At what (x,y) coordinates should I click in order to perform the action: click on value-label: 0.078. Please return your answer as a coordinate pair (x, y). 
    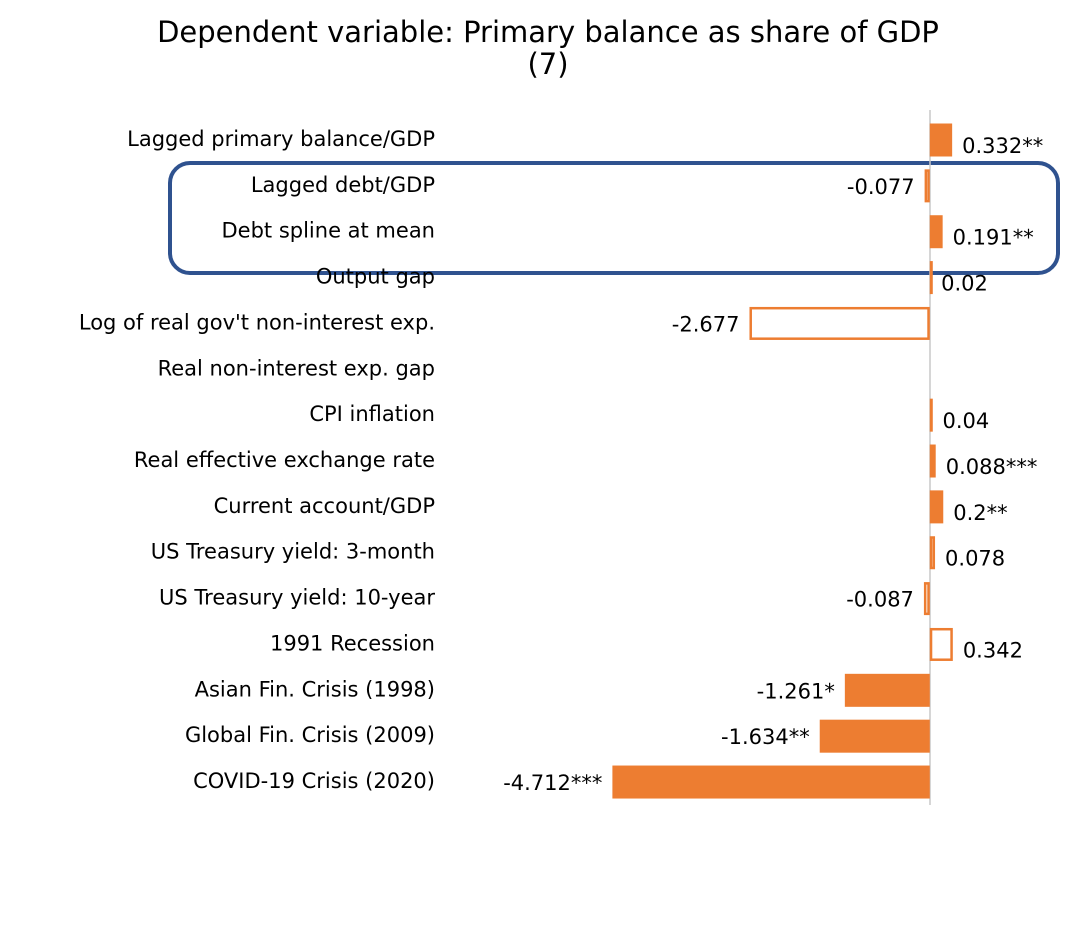
    Looking at the image, I should click on (975, 559).